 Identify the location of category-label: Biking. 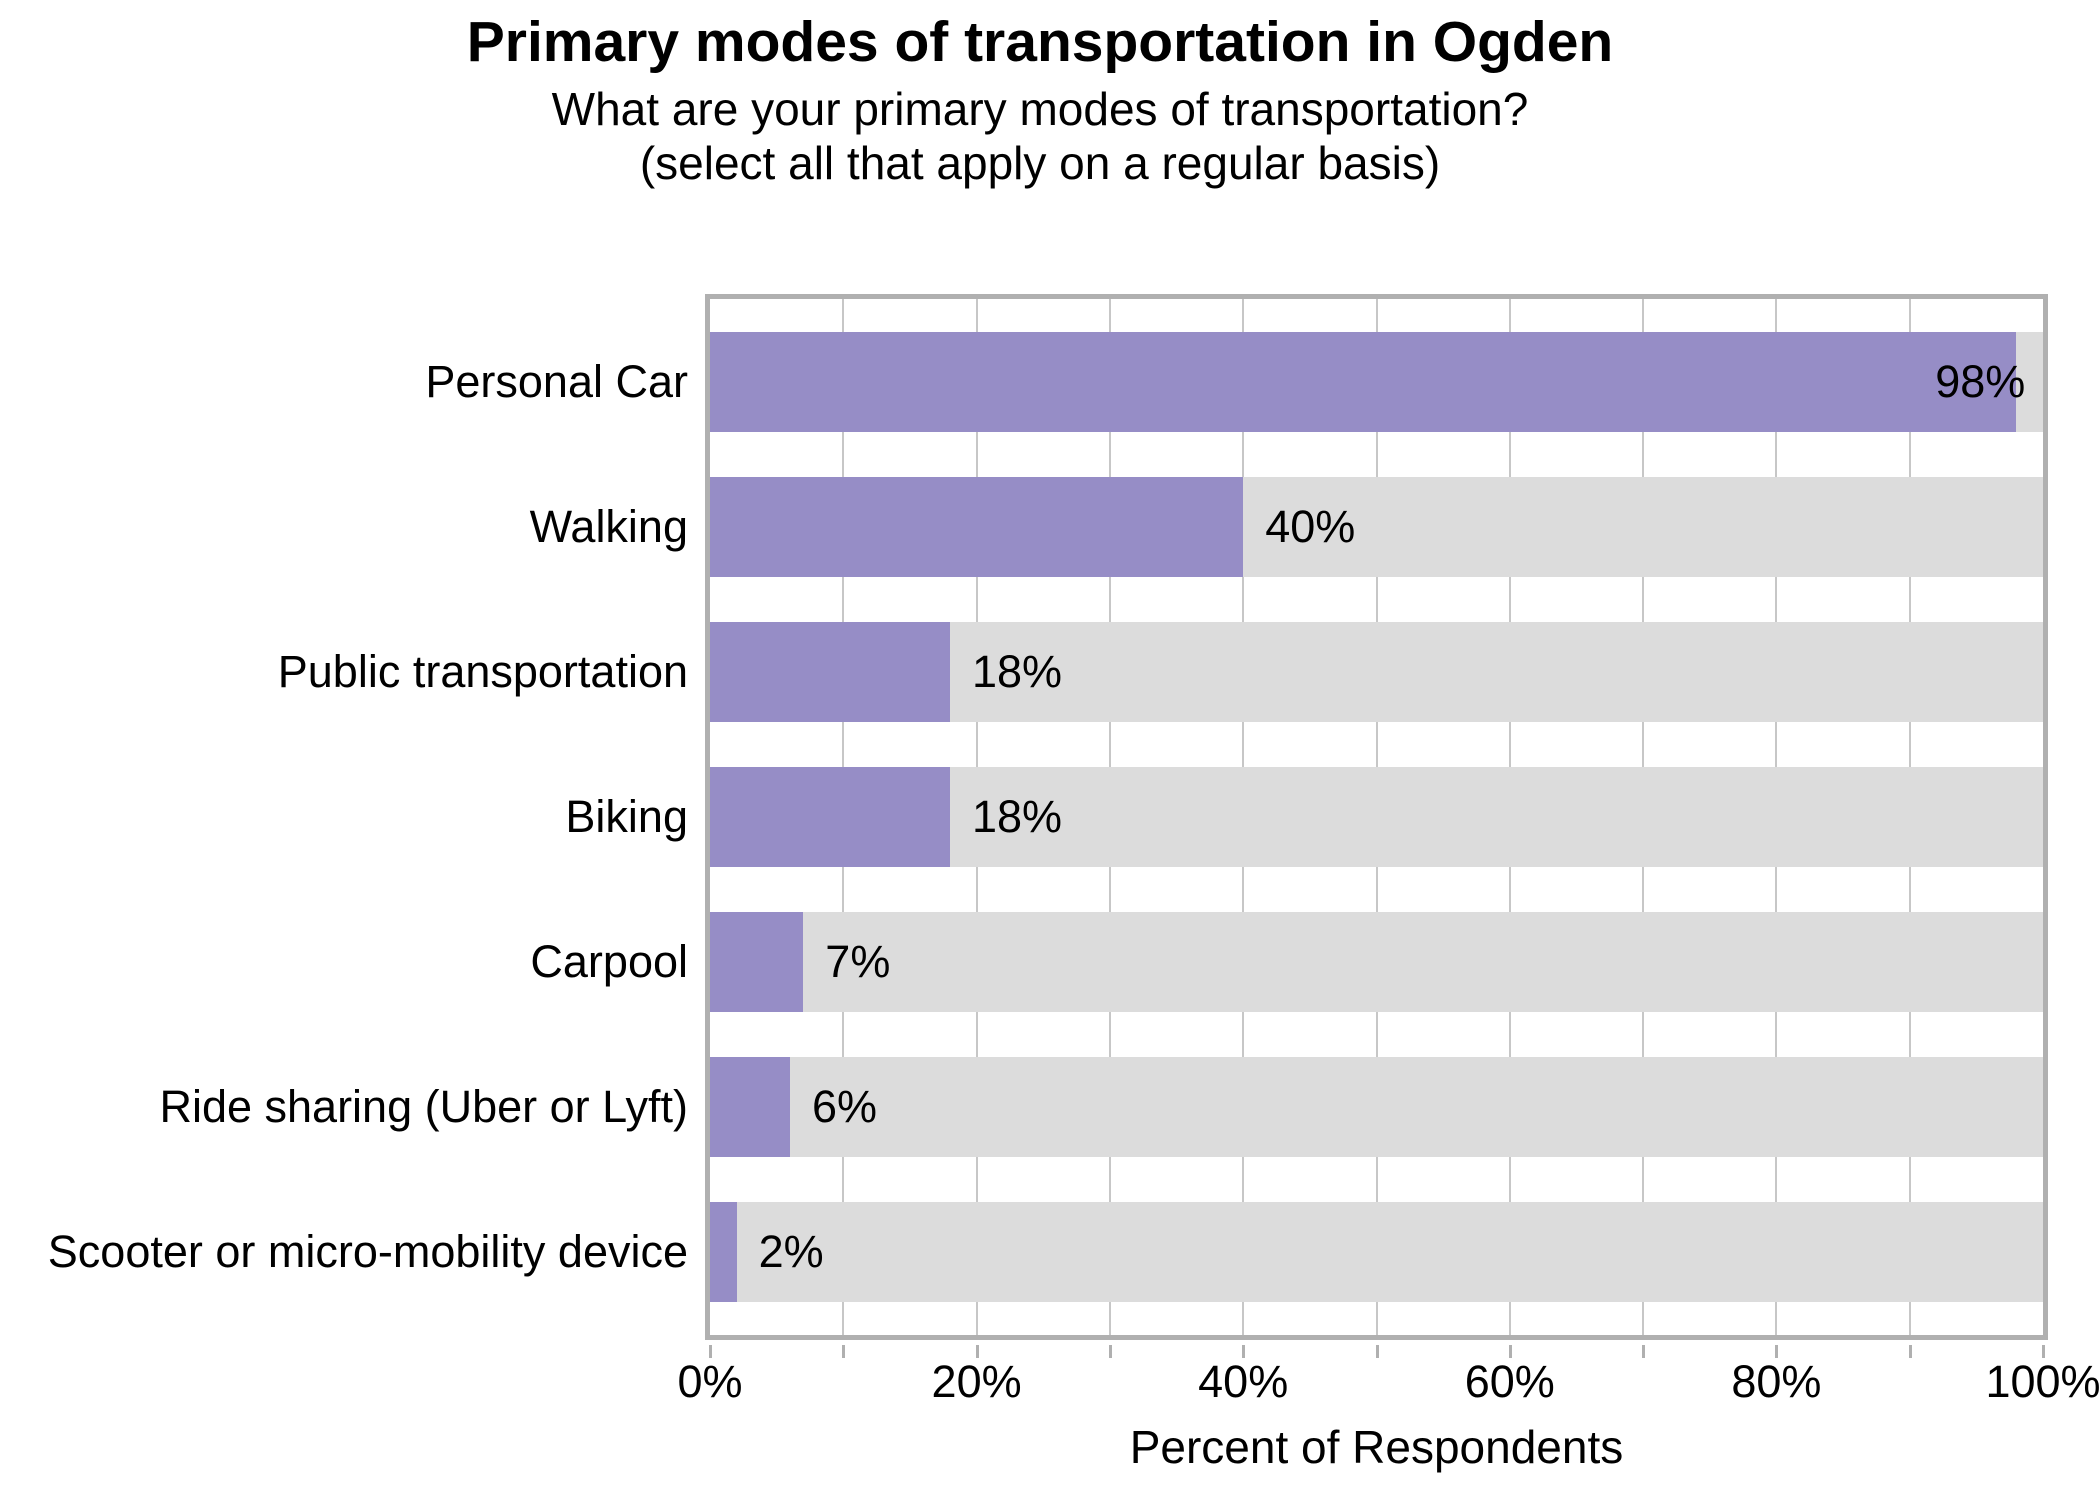
(626, 816).